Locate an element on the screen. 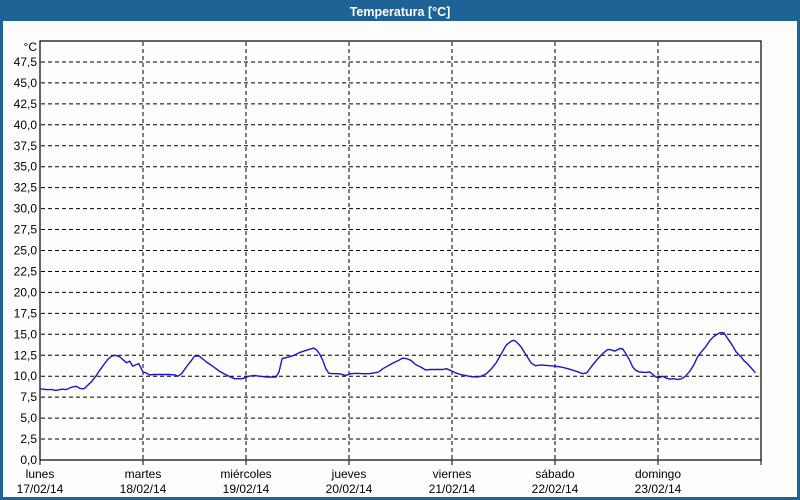  y-tick-label: 5,0 is located at coordinates (28, 418).